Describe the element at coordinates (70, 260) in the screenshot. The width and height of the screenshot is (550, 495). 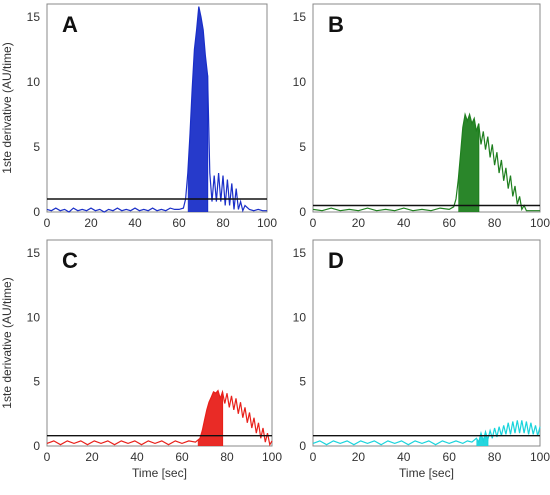
I see `panel-letter: C` at that location.